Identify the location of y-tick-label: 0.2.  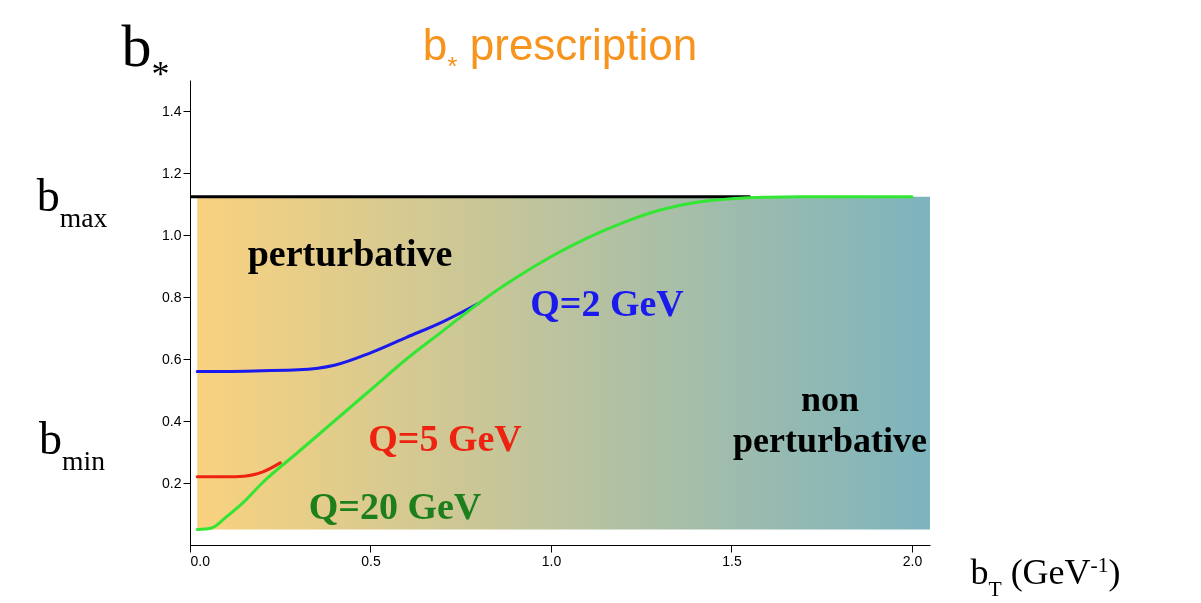
(172, 482).